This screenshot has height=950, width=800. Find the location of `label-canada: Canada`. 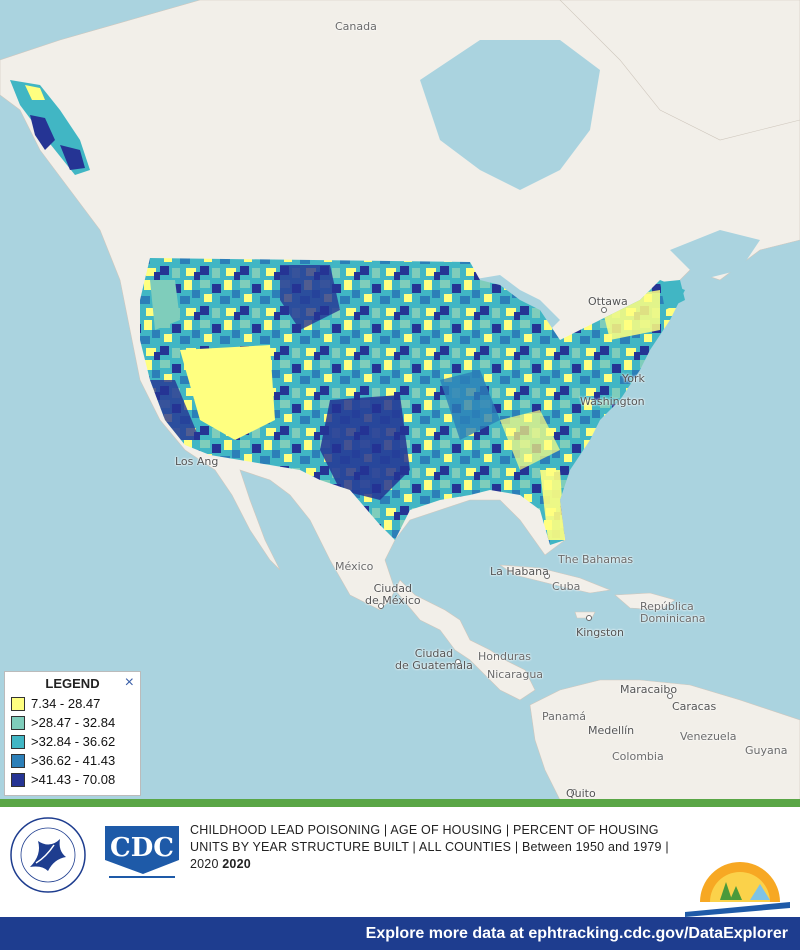

label-canada: Canada is located at coordinates (356, 26).